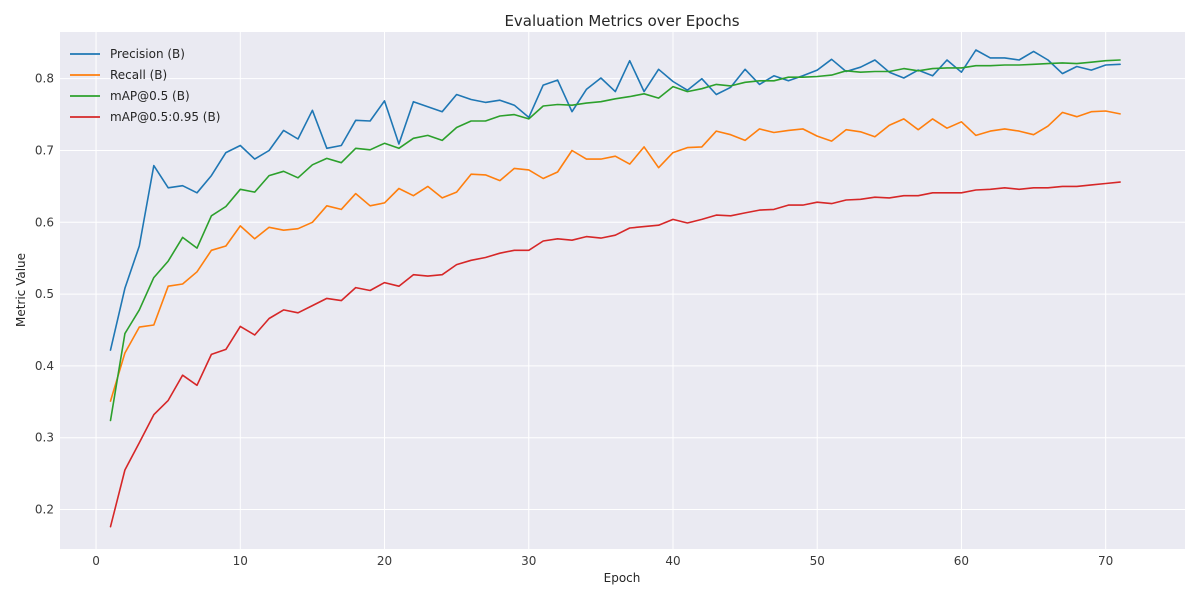  What do you see at coordinates (961, 561) in the screenshot?
I see `x-tick-label: 60` at bounding box center [961, 561].